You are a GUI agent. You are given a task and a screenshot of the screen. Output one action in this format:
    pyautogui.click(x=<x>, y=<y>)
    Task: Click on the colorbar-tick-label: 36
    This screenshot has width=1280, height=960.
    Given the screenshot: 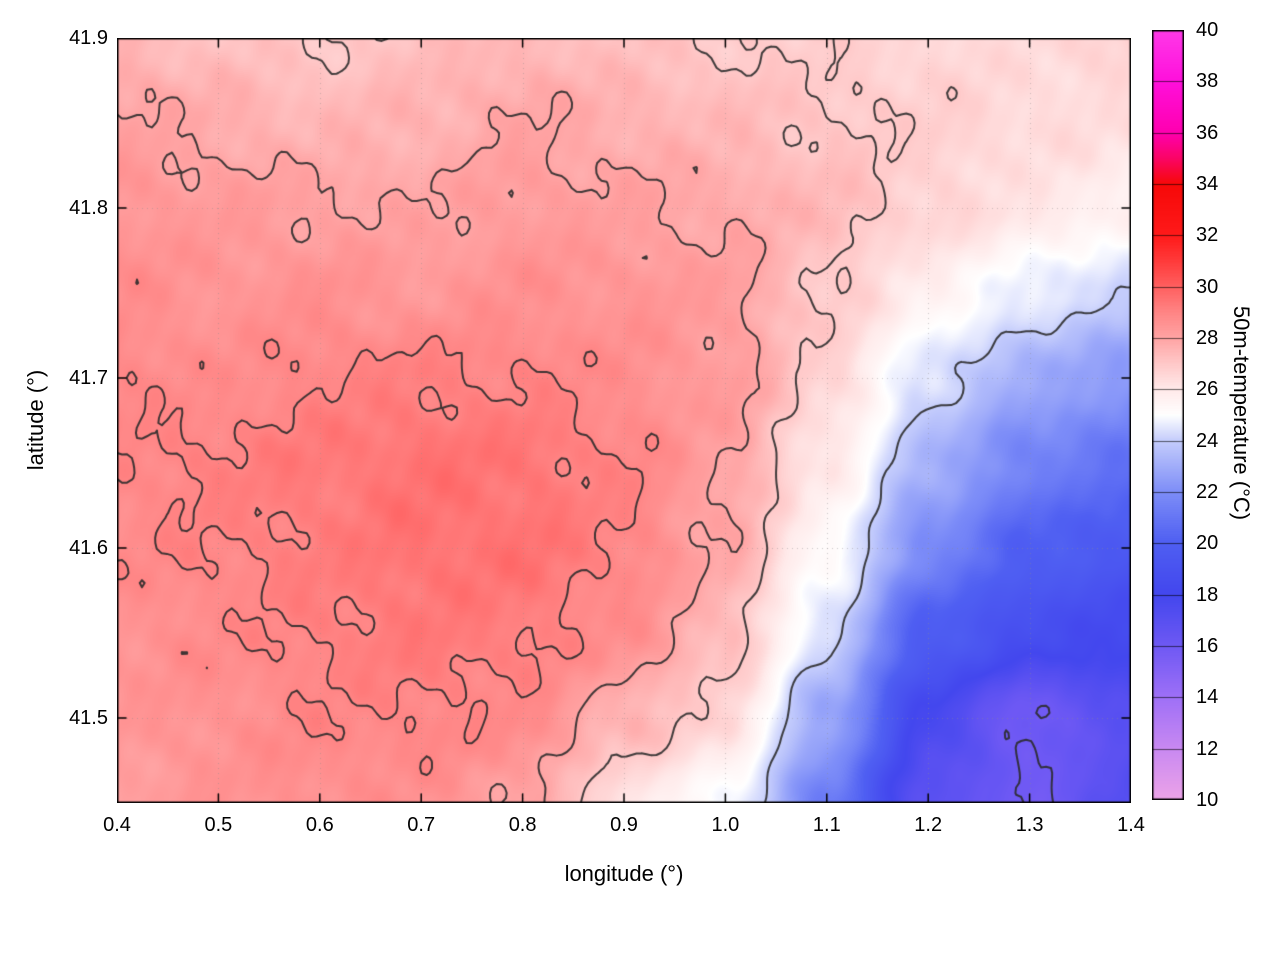 What is the action you would take?
    pyautogui.click(x=1207, y=132)
    